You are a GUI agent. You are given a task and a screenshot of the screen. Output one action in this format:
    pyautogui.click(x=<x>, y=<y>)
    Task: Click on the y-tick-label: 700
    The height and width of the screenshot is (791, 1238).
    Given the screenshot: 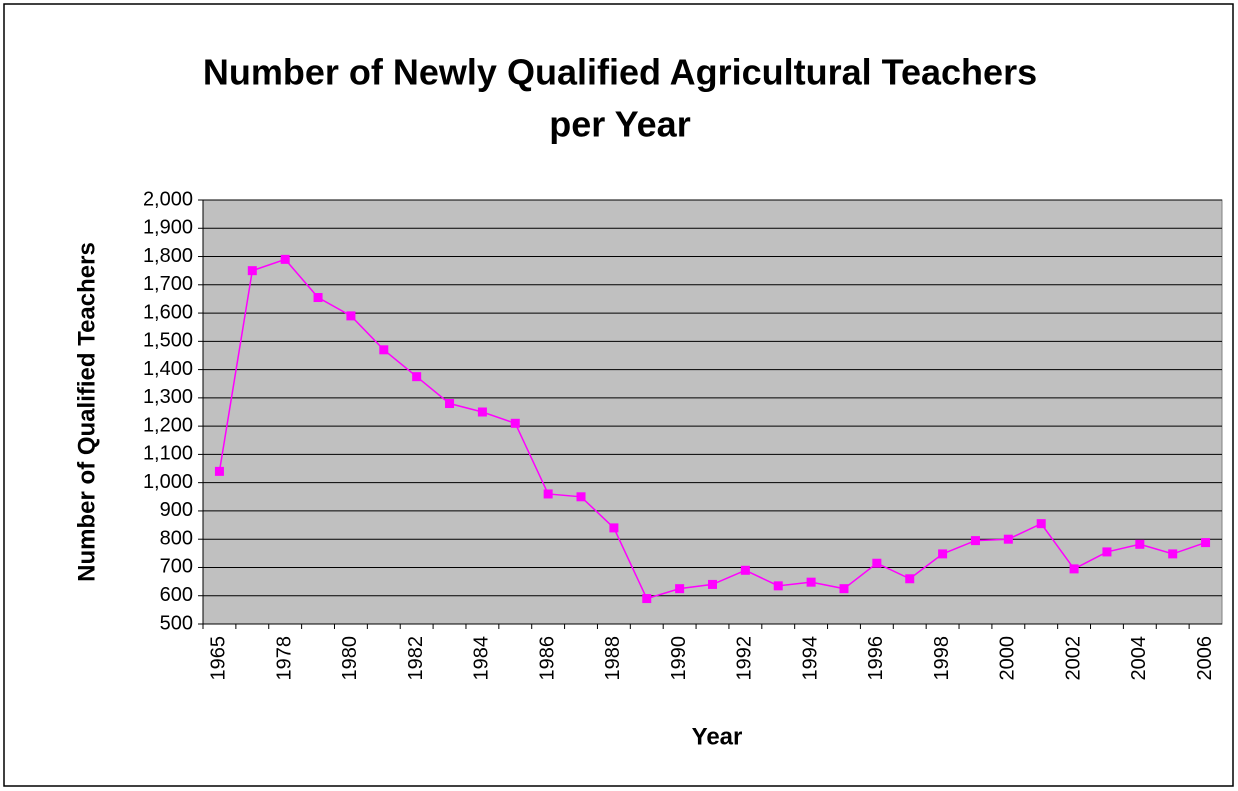 What is the action you would take?
    pyautogui.click(x=176, y=567)
    